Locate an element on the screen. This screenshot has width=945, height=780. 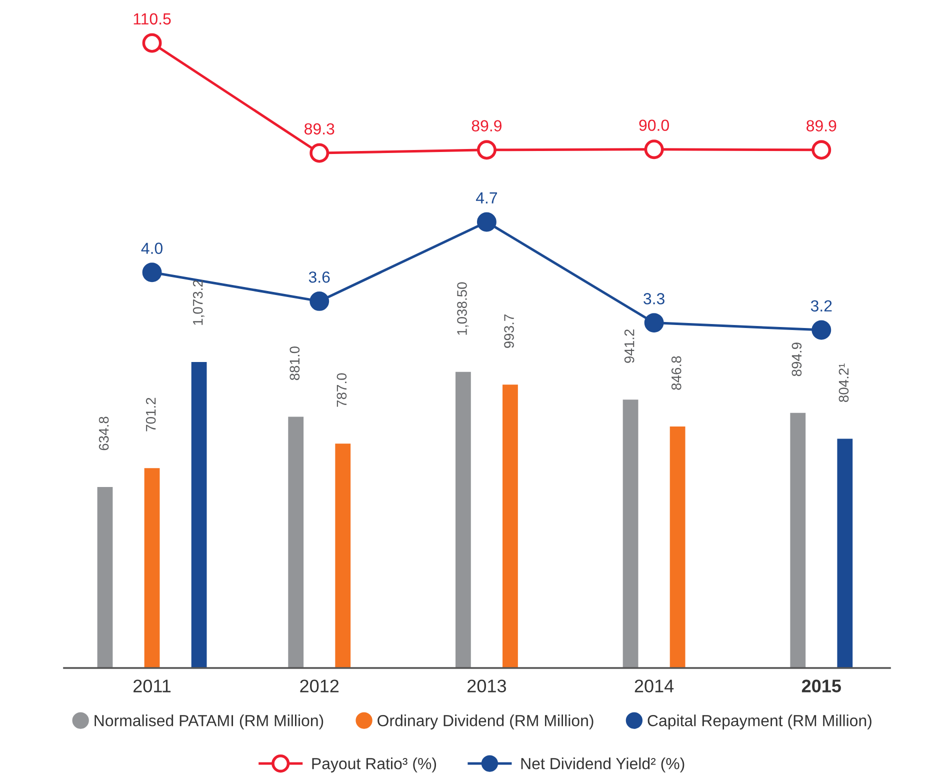
data-label: 804.2¹ is located at coordinates (843, 383).